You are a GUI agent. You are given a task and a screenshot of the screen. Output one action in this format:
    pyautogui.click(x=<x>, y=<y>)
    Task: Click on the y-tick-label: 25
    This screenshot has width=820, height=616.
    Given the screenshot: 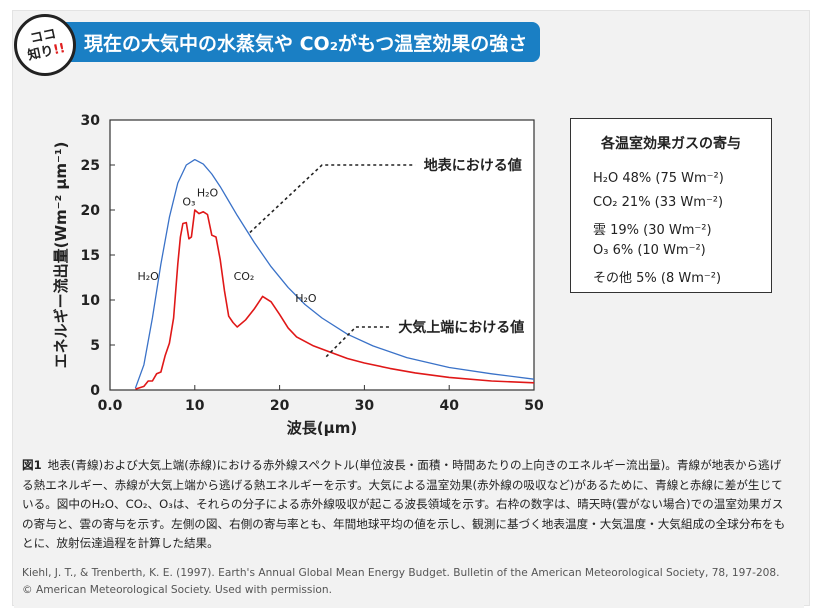 What is the action you would take?
    pyautogui.click(x=90, y=166)
    